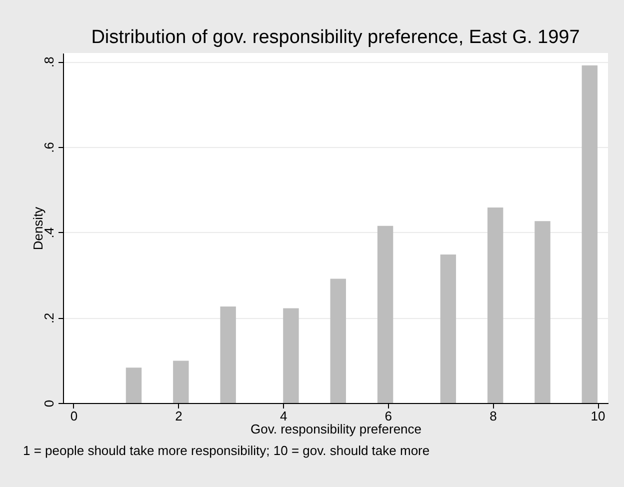 The image size is (624, 487). Describe the element at coordinates (49, 318) in the screenshot. I see `y-tick-label: .2` at that location.